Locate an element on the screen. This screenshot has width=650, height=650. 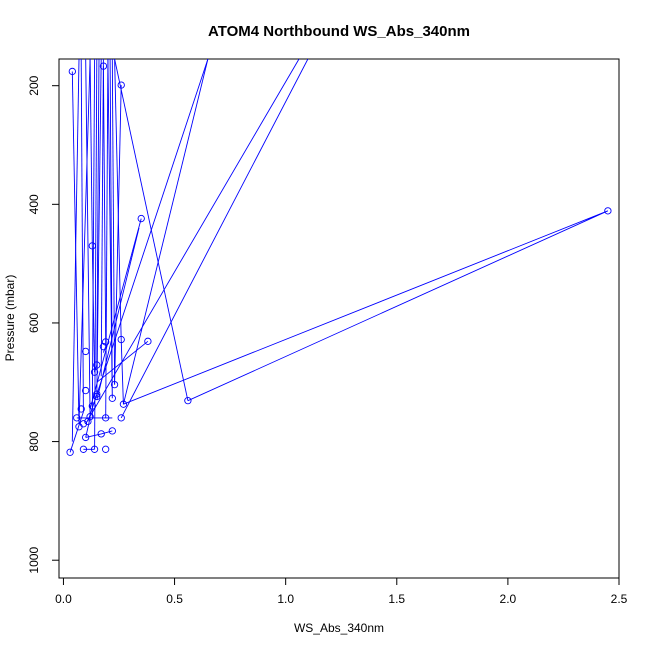
chart-title: ATOM4 Northbound WS_Abs_340nm is located at coordinates (339, 31).